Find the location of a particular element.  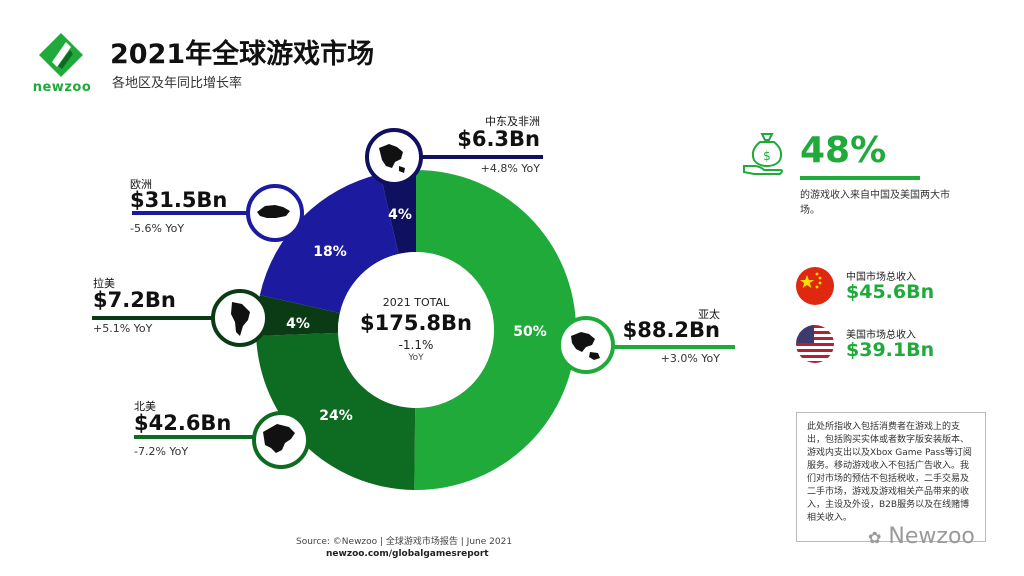

donut-hole is located at coordinates (416, 330).